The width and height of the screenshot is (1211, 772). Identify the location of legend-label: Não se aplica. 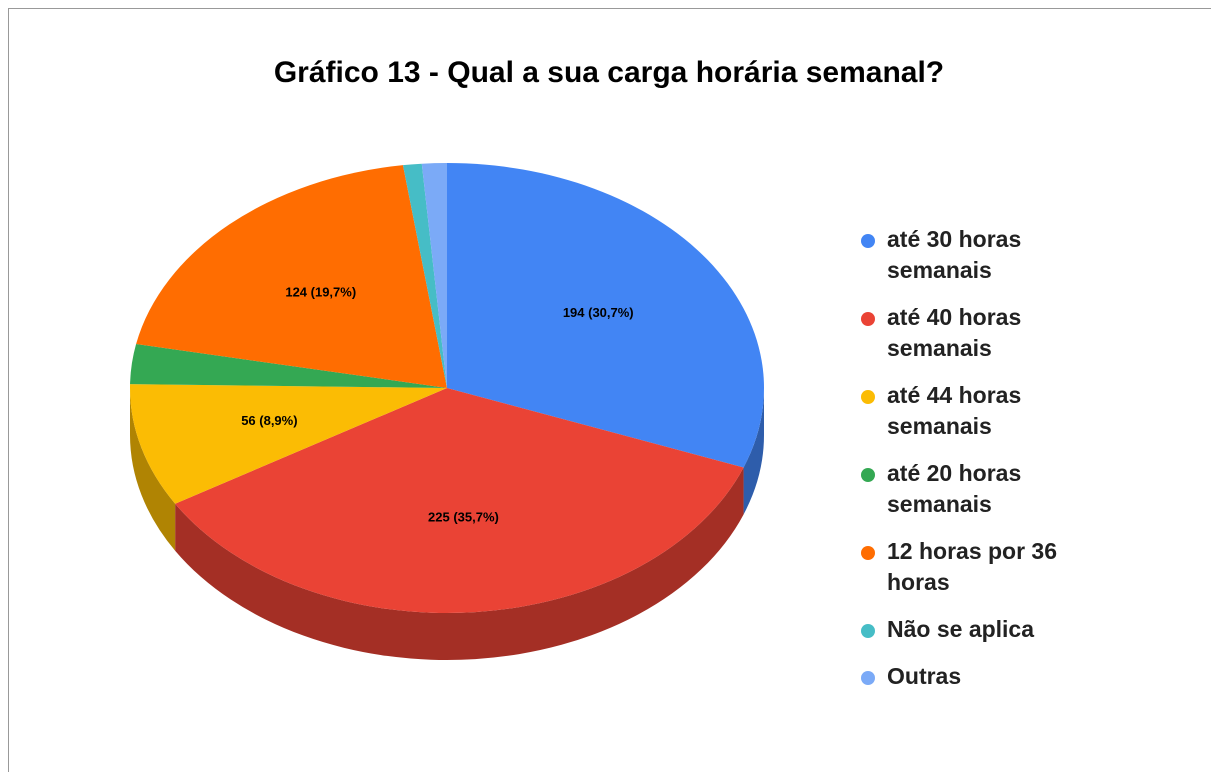
(960, 629).